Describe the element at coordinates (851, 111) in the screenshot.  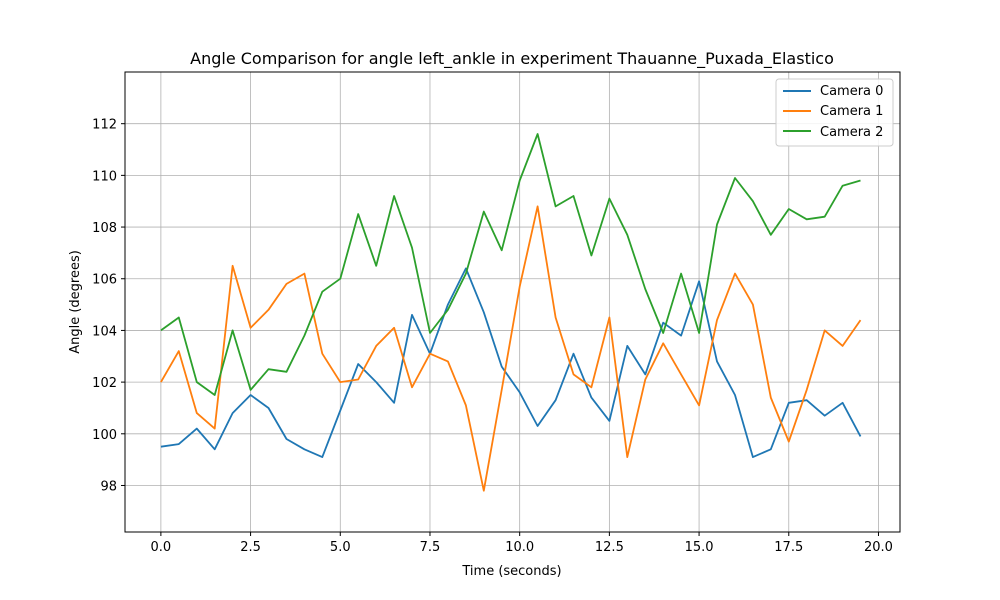
I see `legend-label-camera-1: Camera 1` at that location.